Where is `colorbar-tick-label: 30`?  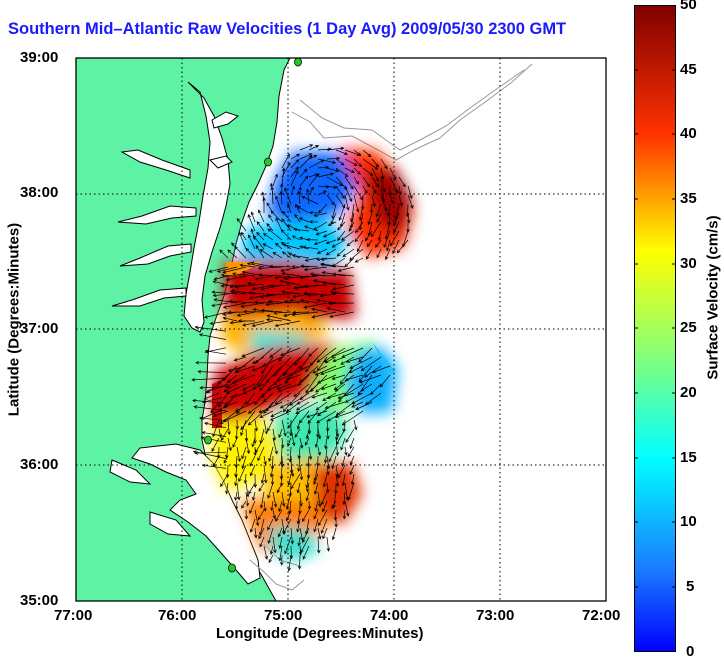
colorbar-tick-label: 30 is located at coordinates (688, 263).